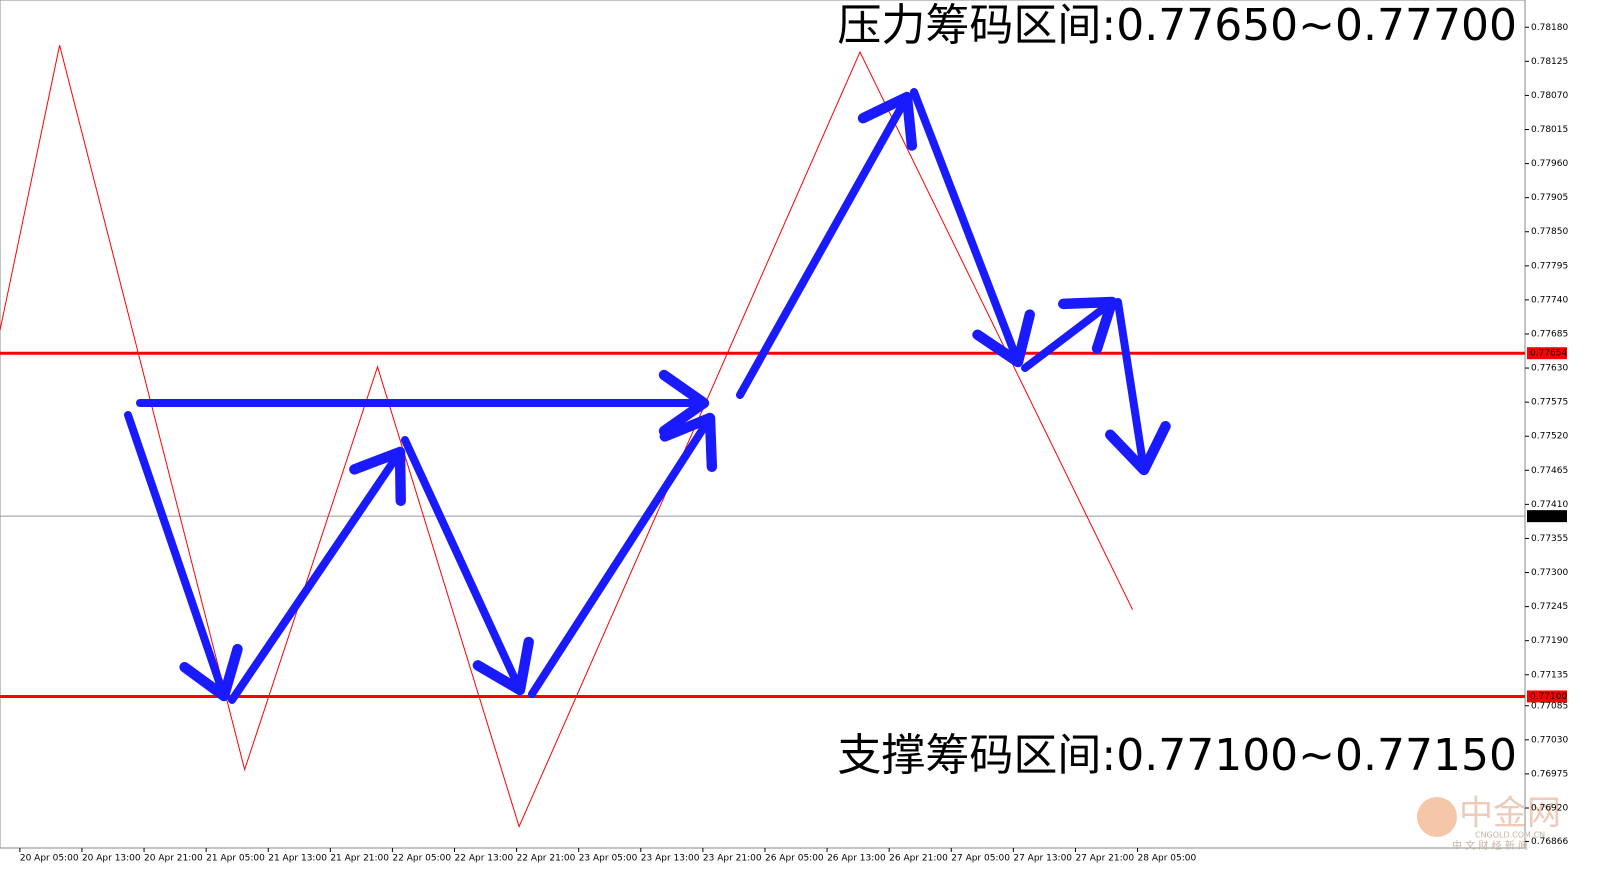 Image resolution: width=1611 pixels, height=889 pixels. Describe the element at coordinates (1177, 25) in the screenshot. I see `annotation: 压力筹码区间:0.77650~0.77700` at that location.